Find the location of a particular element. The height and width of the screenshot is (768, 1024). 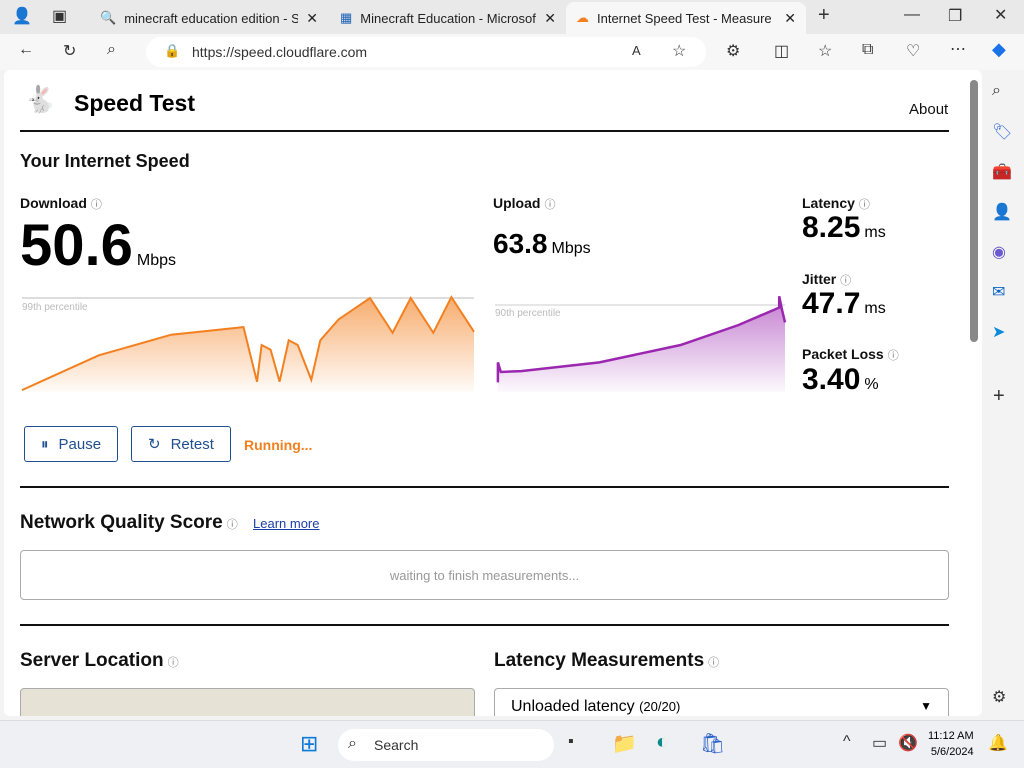

windows-icon: ▦ is located at coordinates (346, 17).